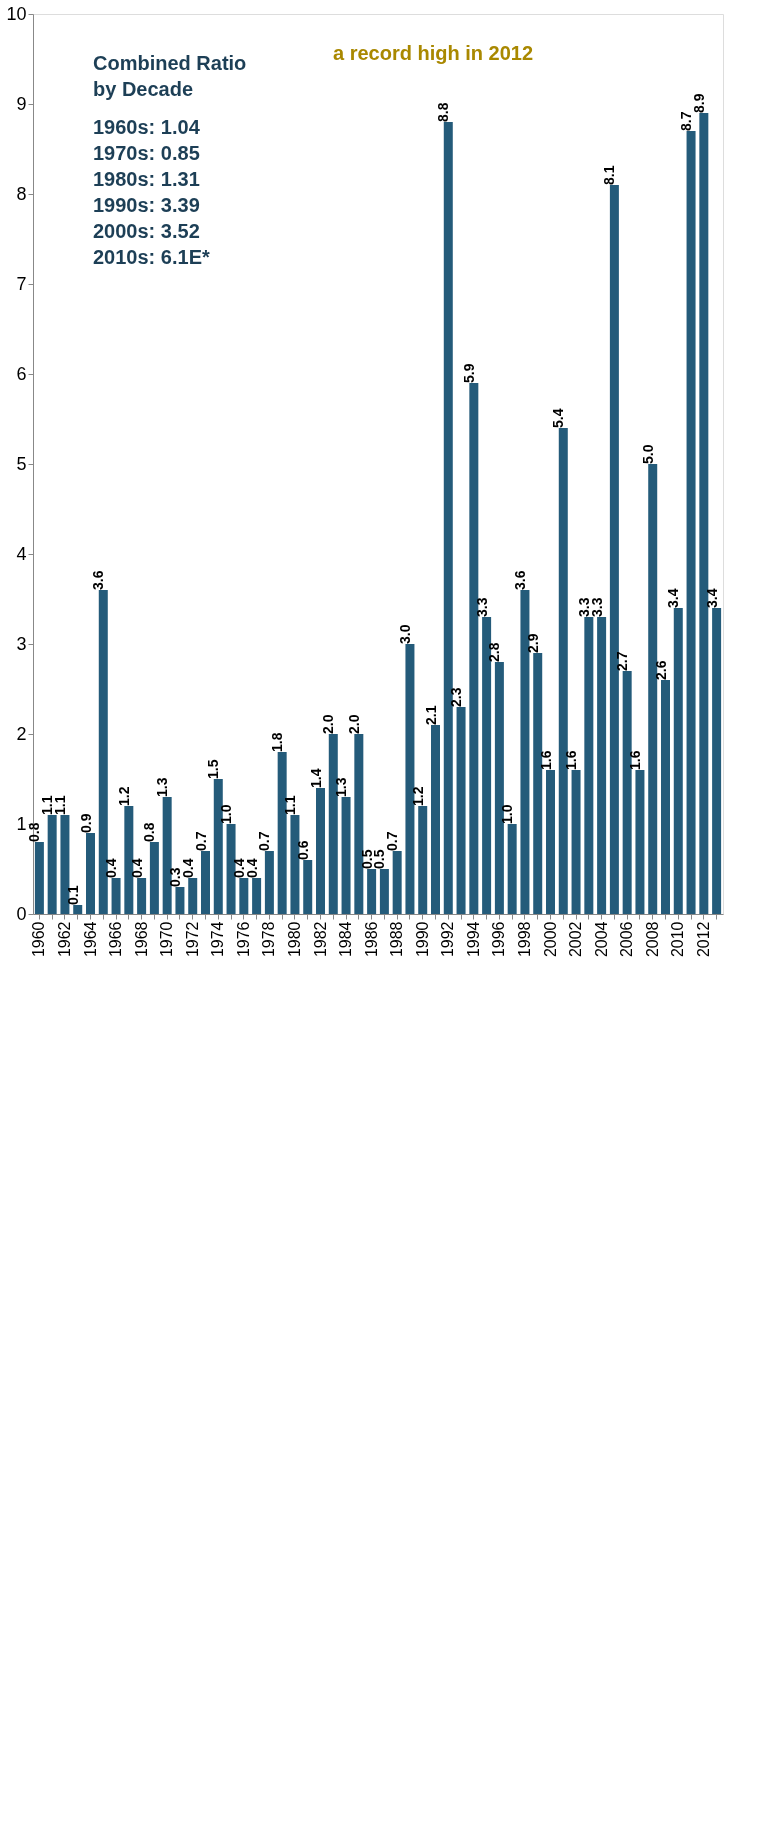  I want to click on y-tick-label: 0, so click(21, 913).